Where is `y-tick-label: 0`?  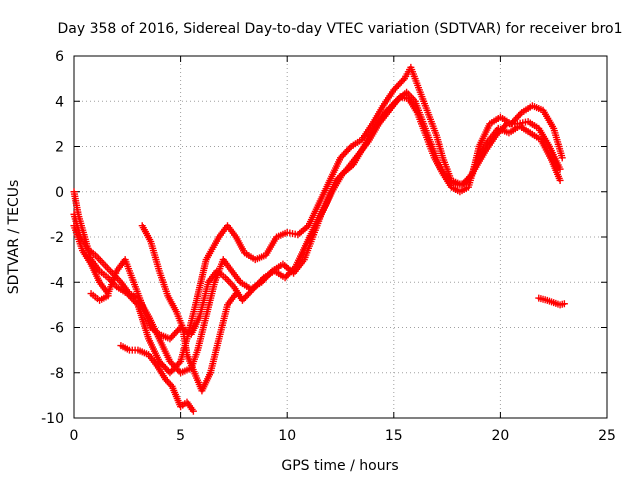 y-tick-label: 0 is located at coordinates (59, 193).